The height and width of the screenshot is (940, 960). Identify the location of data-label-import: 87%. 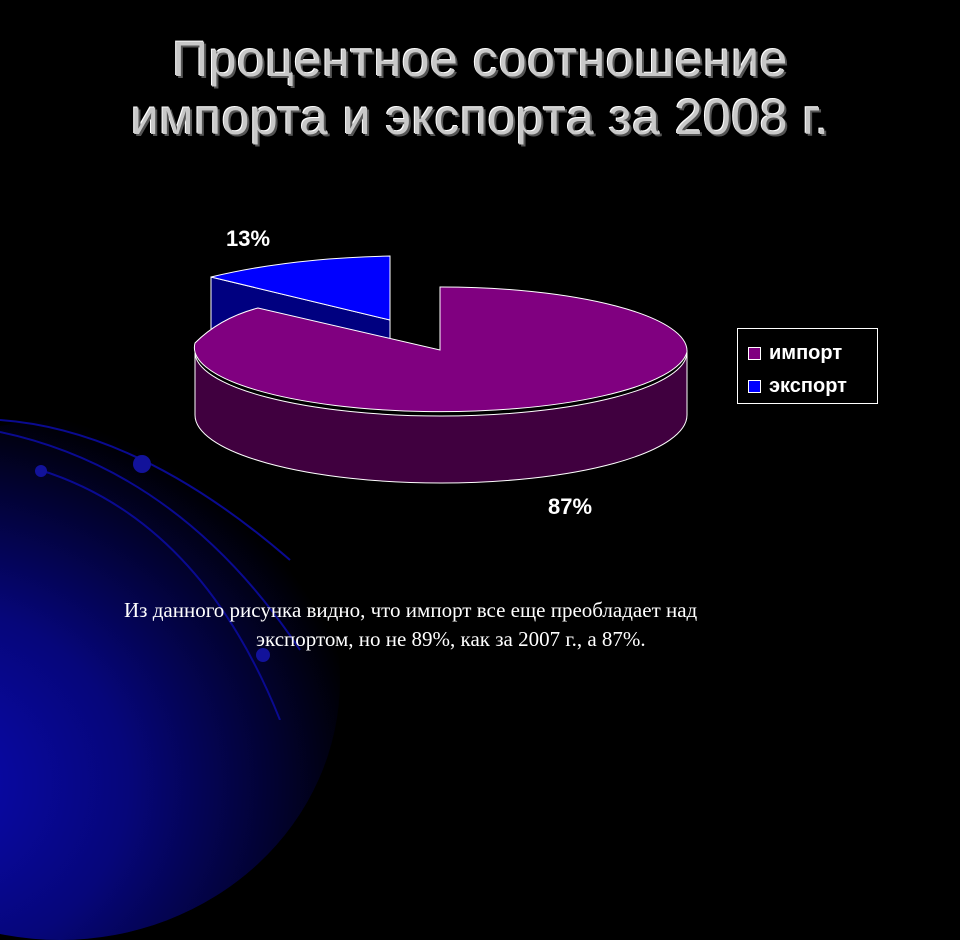
(570, 506).